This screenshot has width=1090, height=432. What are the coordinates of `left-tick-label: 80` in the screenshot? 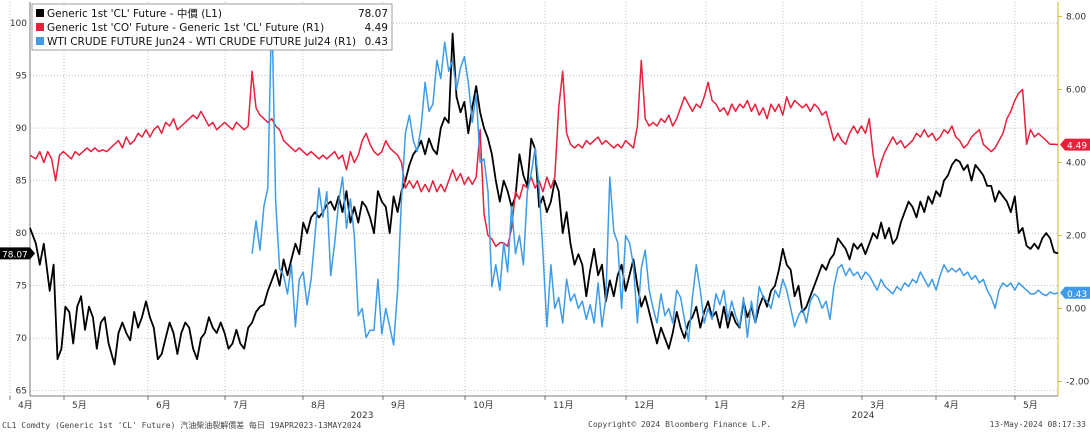 It's located at (22, 234).